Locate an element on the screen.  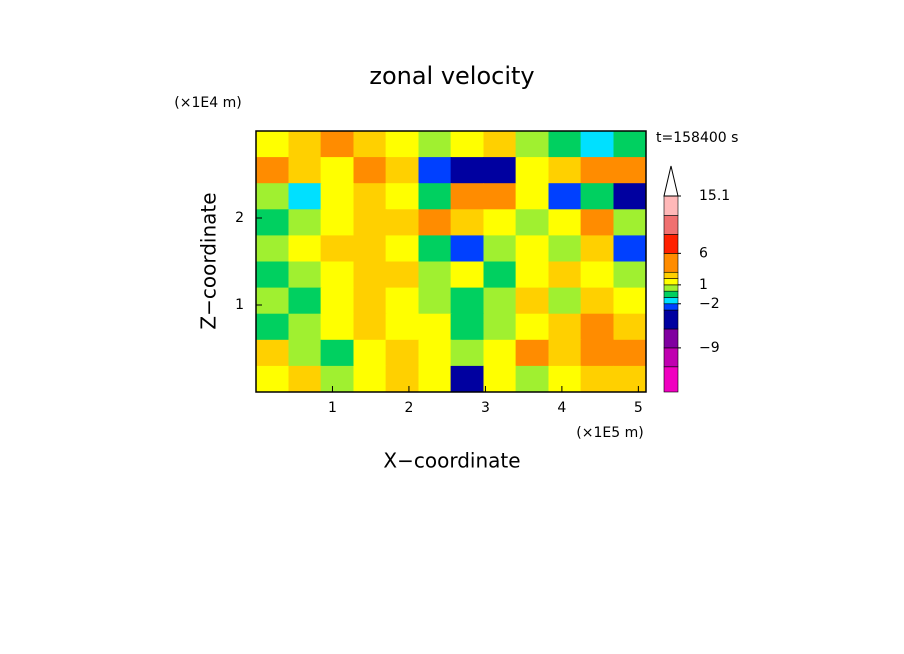
colorbar-over is located at coordinates (671, 181).